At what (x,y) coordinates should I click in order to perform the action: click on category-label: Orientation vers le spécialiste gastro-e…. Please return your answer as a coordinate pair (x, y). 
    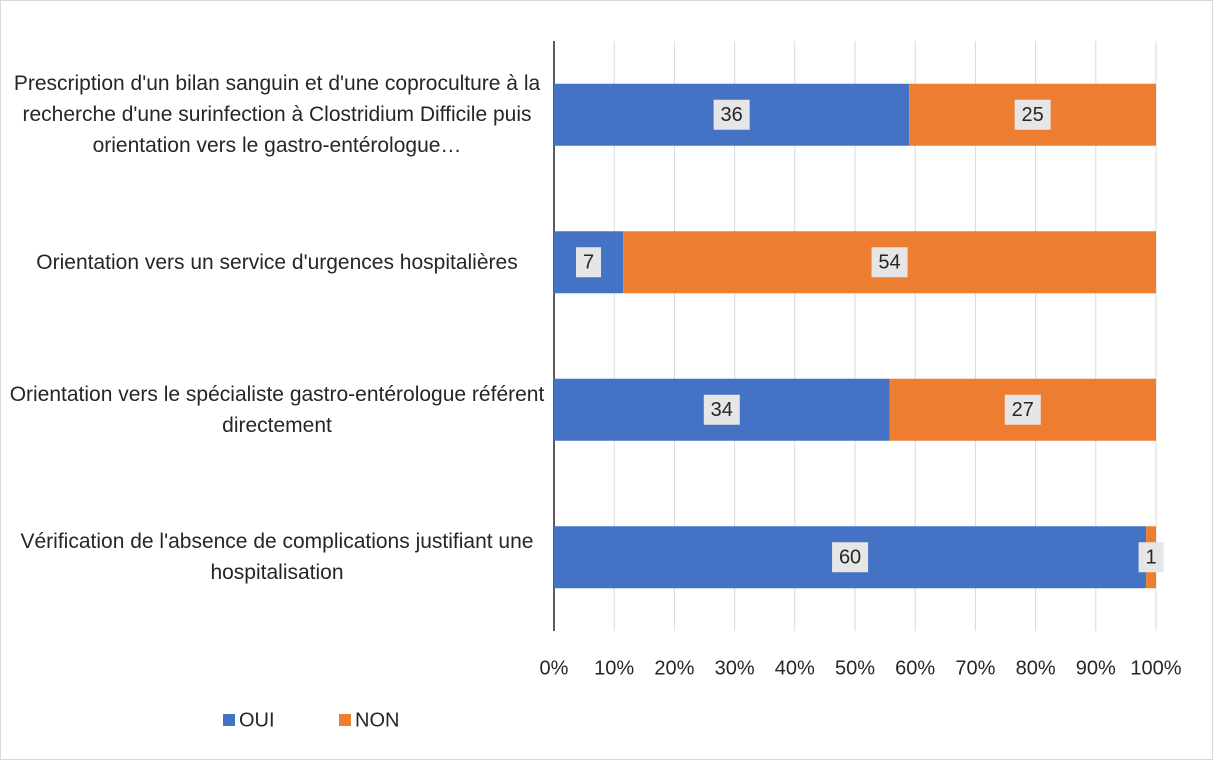
    Looking at the image, I should click on (277, 409).